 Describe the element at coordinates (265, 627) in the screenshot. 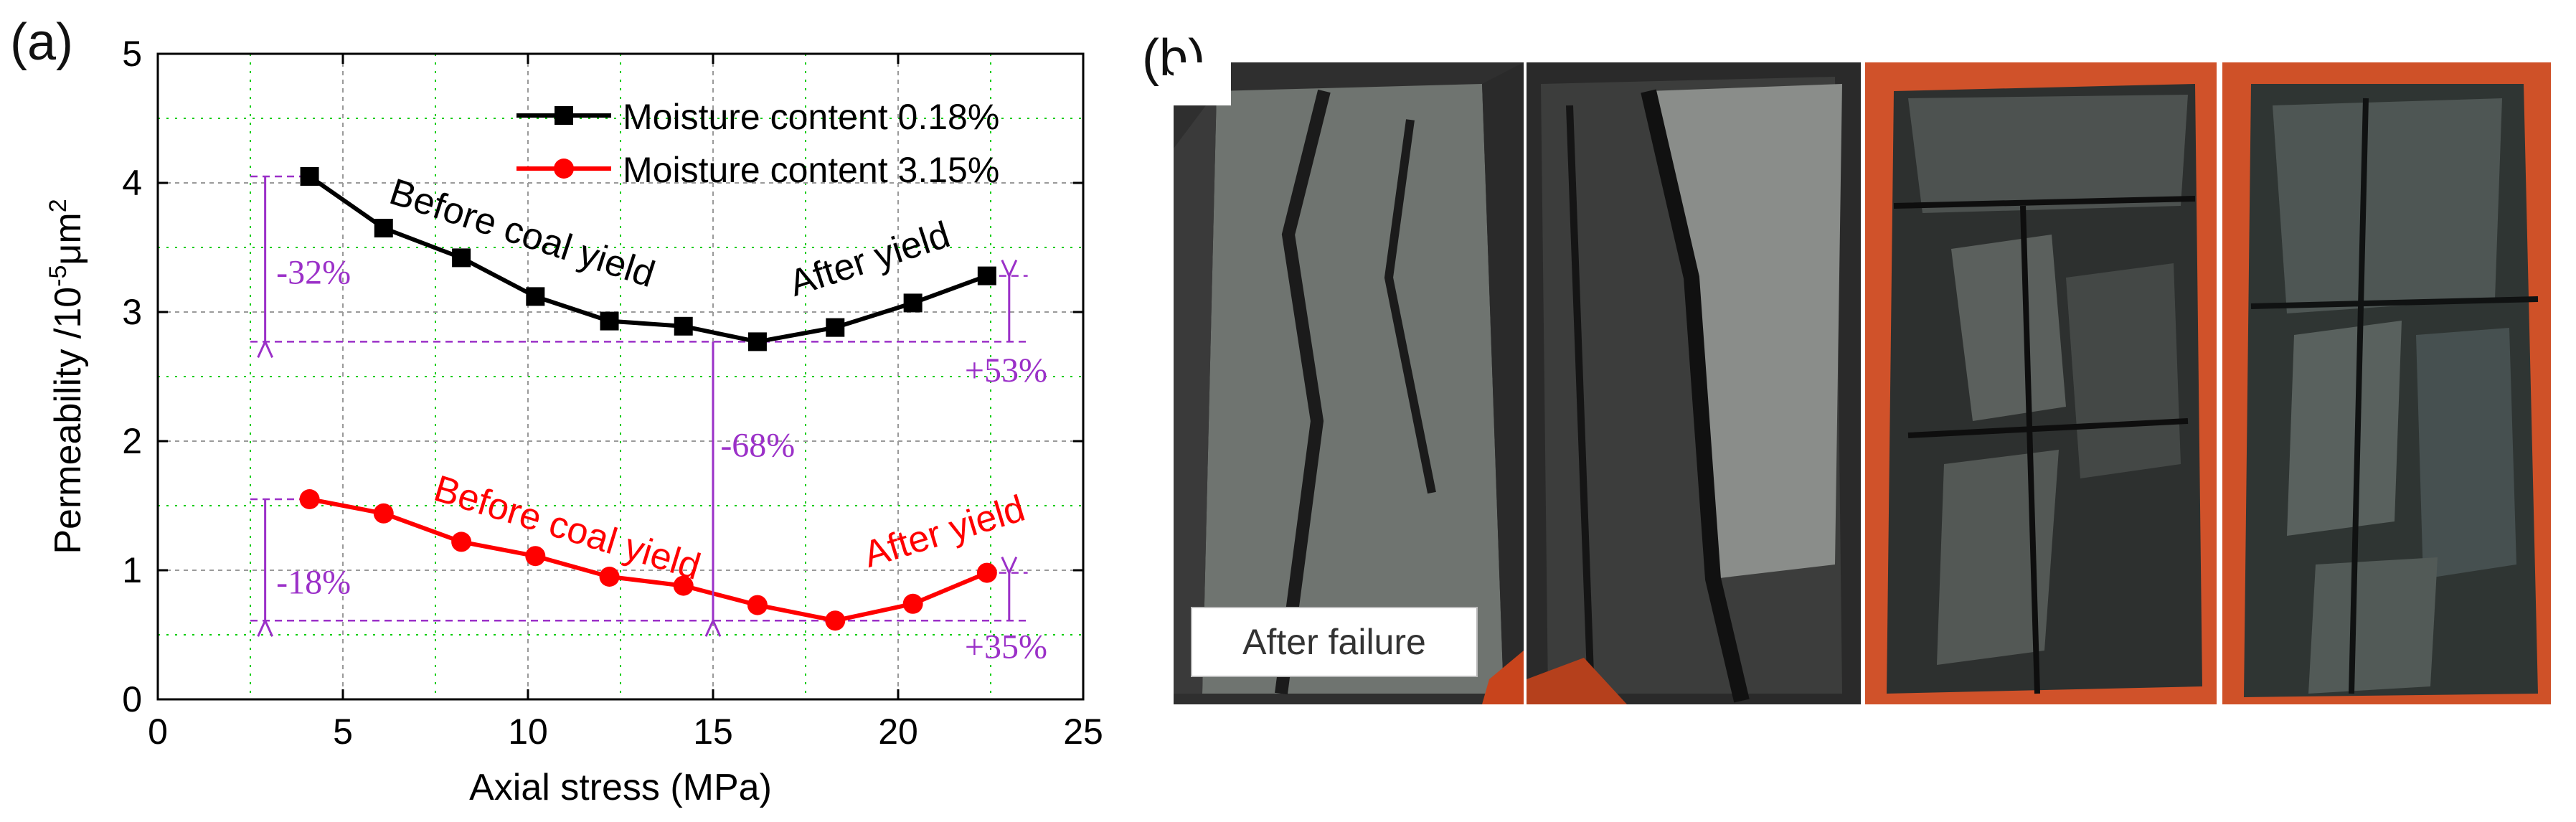

I see `arrow-s2-decrease-head` at that location.